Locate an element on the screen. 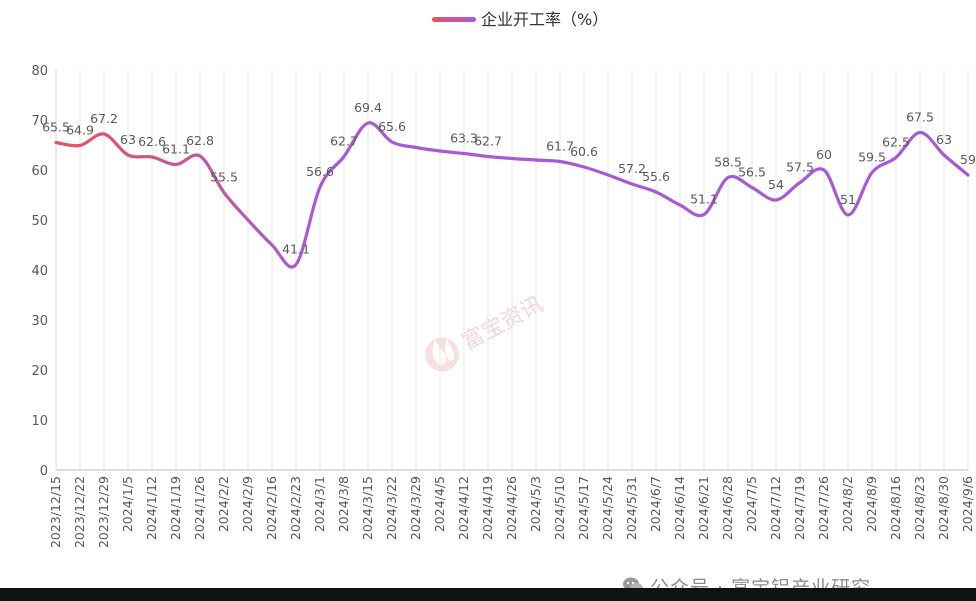 The width and height of the screenshot is (976, 601). x-tick-label: 2024/2/23 is located at coordinates (295, 508).